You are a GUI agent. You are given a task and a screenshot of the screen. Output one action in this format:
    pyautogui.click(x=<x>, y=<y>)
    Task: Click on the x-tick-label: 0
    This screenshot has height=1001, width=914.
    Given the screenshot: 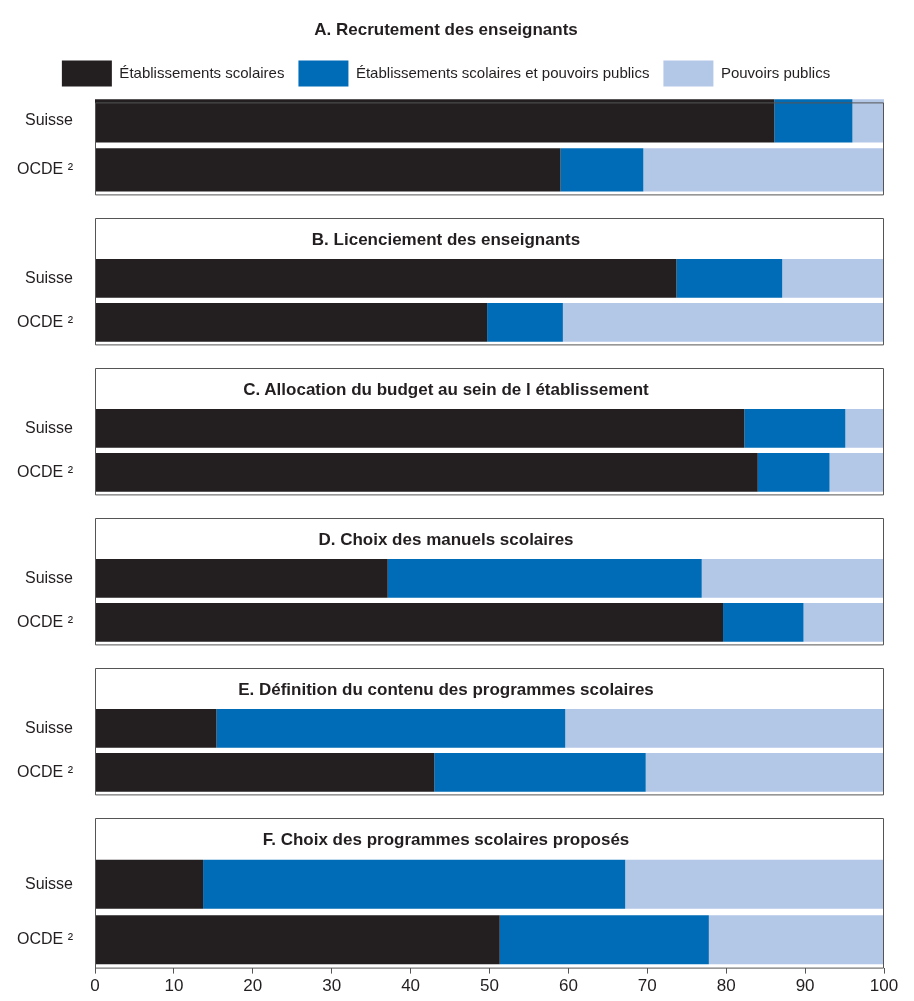 What is the action you would take?
    pyautogui.click(x=95, y=986)
    